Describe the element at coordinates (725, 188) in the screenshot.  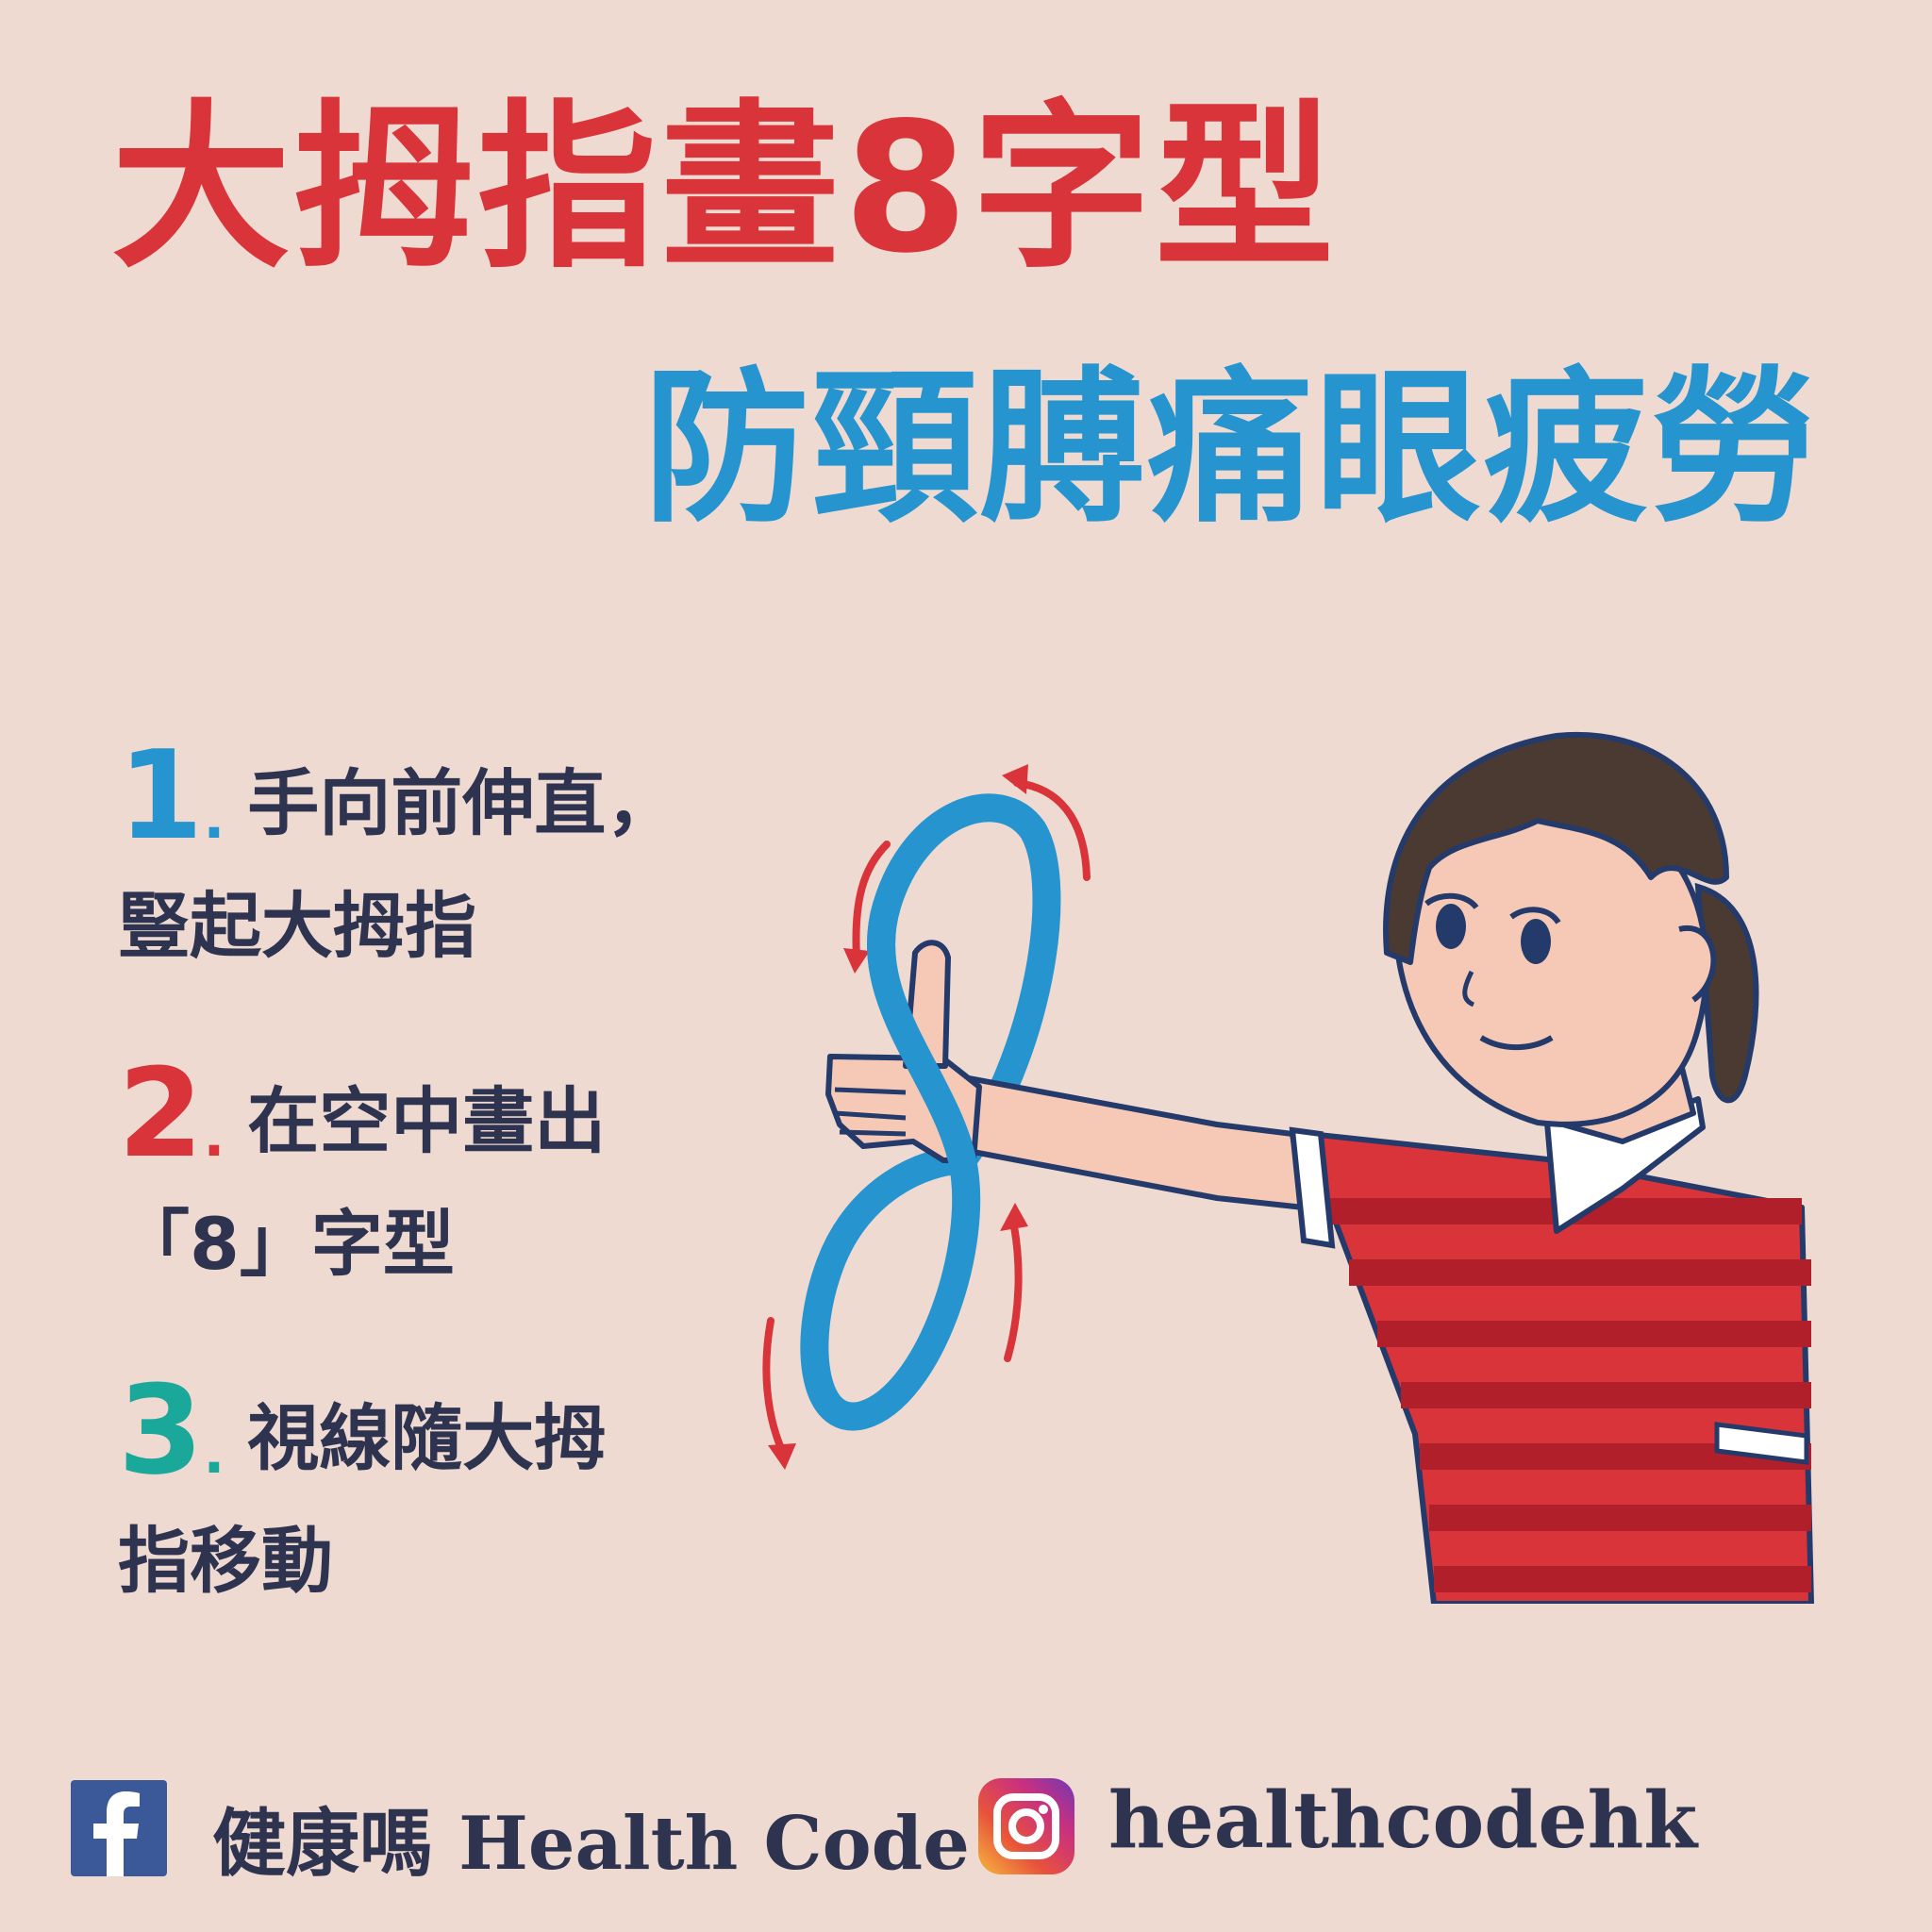
I see `page-title: 大拇指畫8字型` at that location.